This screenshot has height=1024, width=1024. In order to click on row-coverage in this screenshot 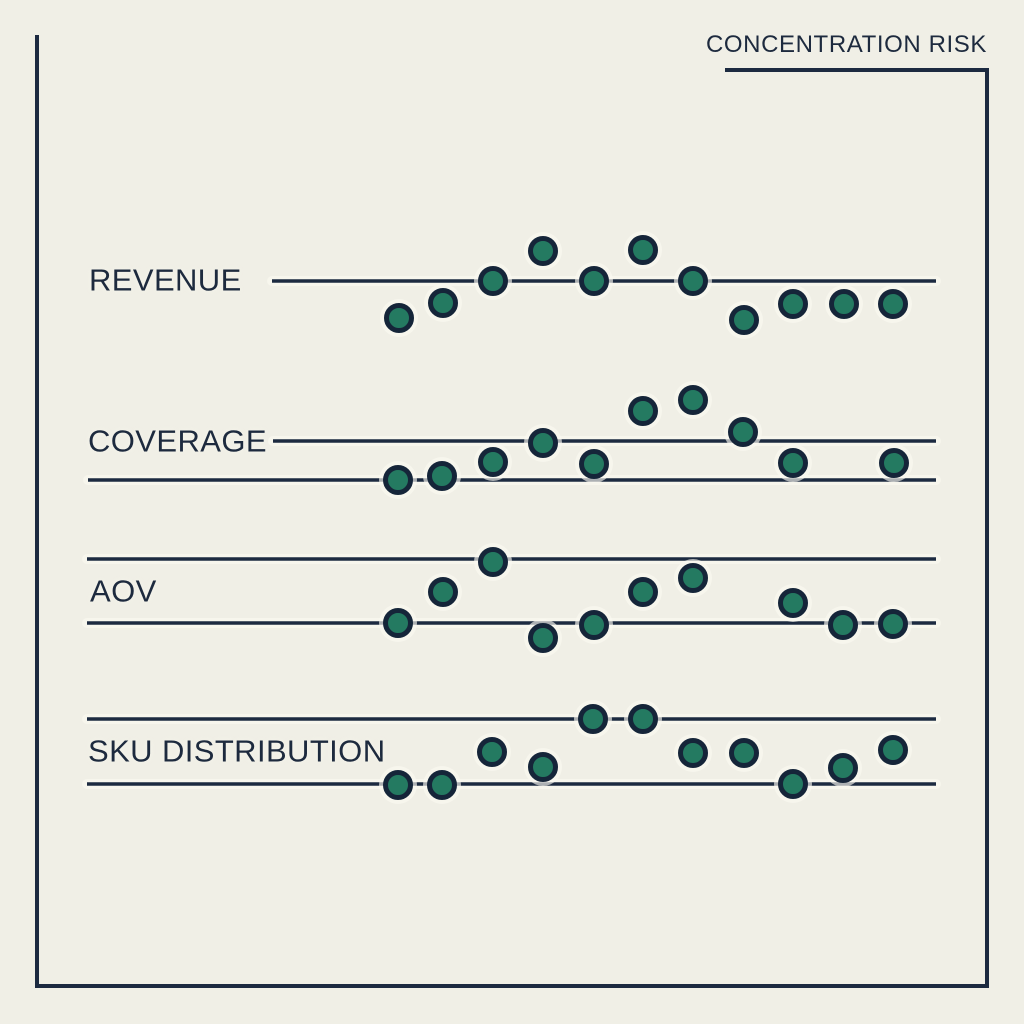, I will do `click(512, 440)`.